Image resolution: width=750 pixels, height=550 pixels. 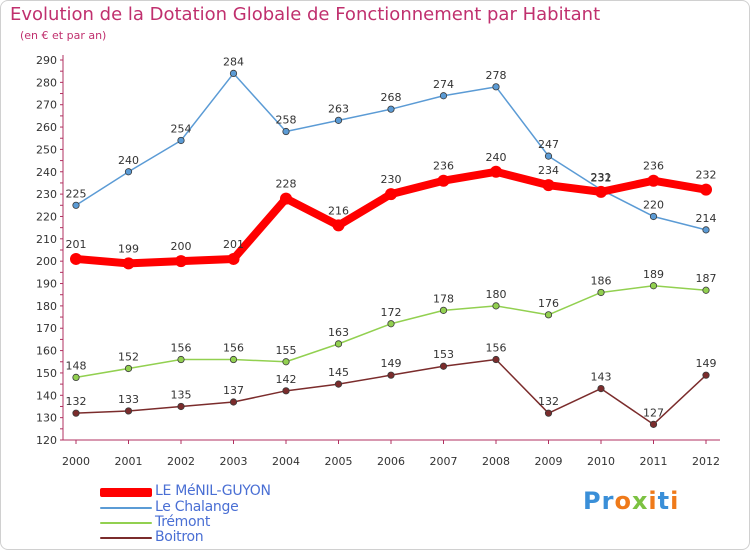 What do you see at coordinates (443, 354) in the screenshot?
I see `data-label: 153` at bounding box center [443, 354].